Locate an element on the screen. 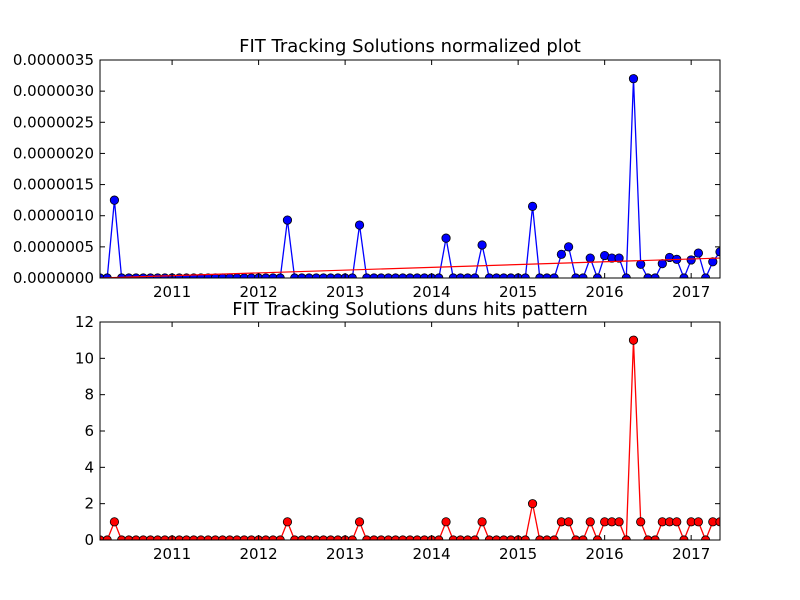  y-tick-label: 2 is located at coordinates (89, 504).